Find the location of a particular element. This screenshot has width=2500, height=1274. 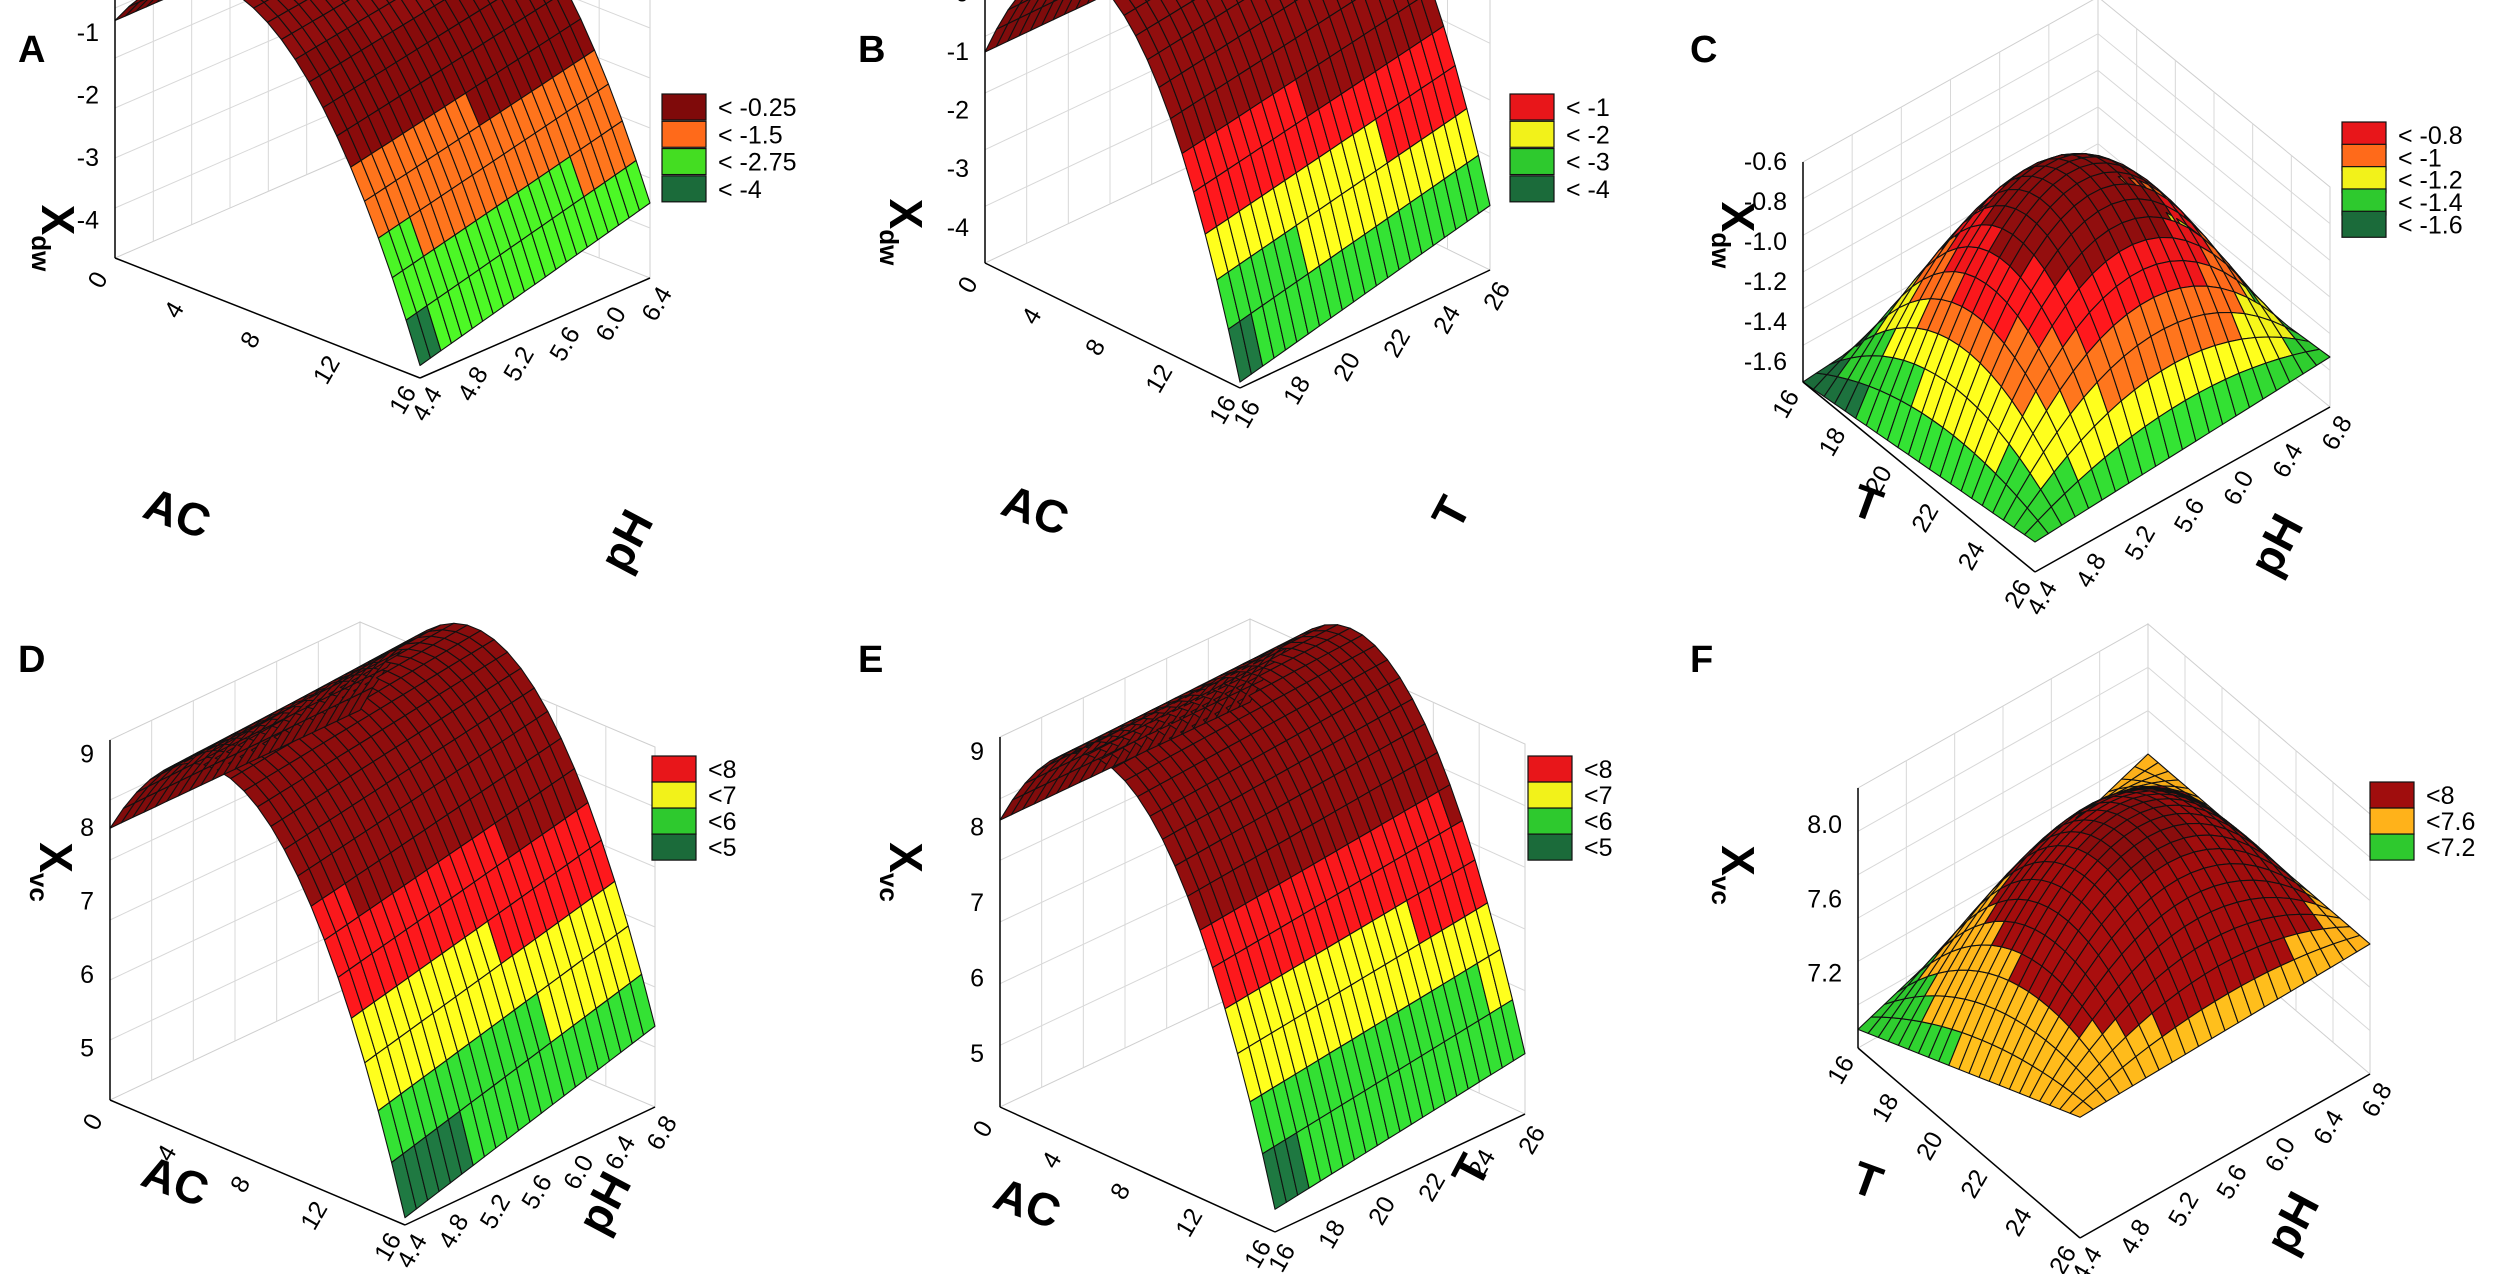

y-tick-label: 4.4 is located at coordinates (427, 404).